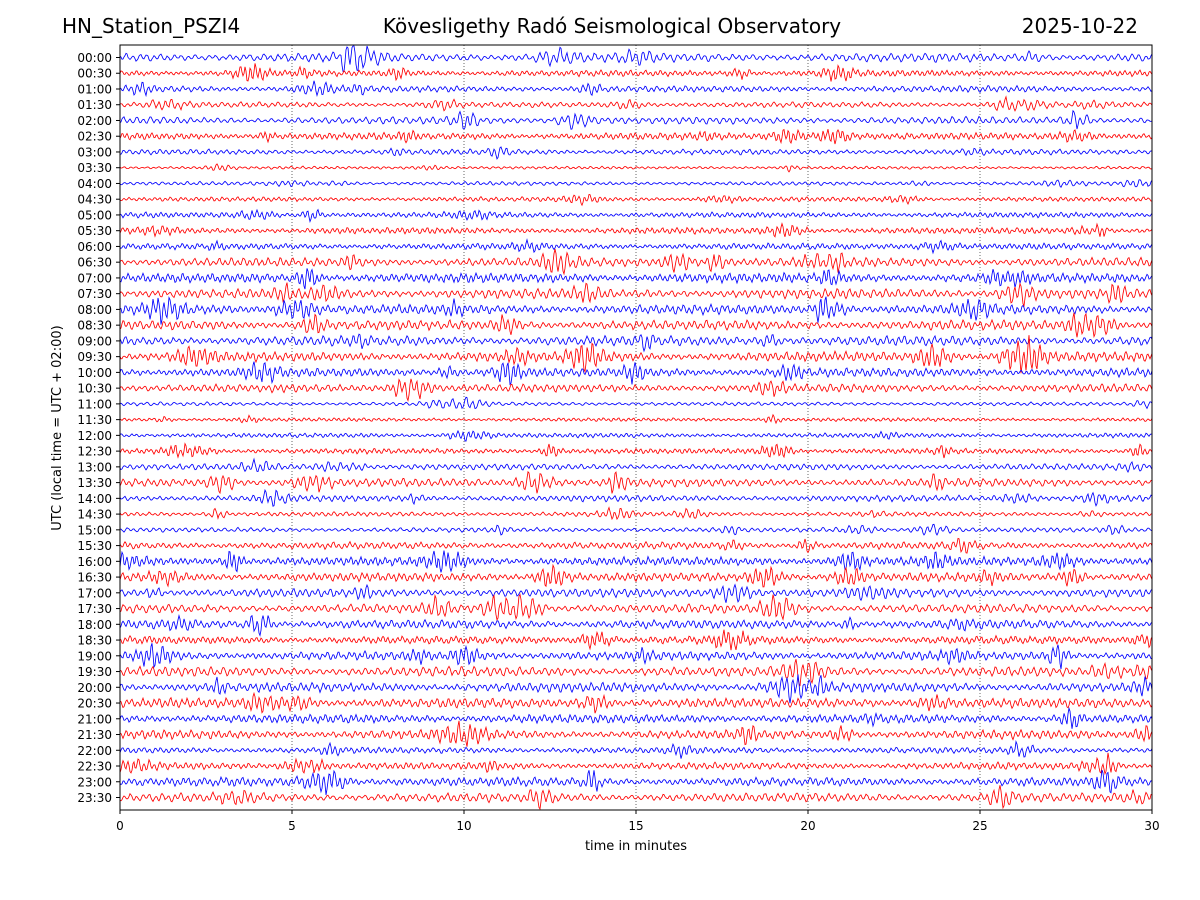  Describe the element at coordinates (94, 294) in the screenshot. I see `y-tick-label: 07:30` at that location.